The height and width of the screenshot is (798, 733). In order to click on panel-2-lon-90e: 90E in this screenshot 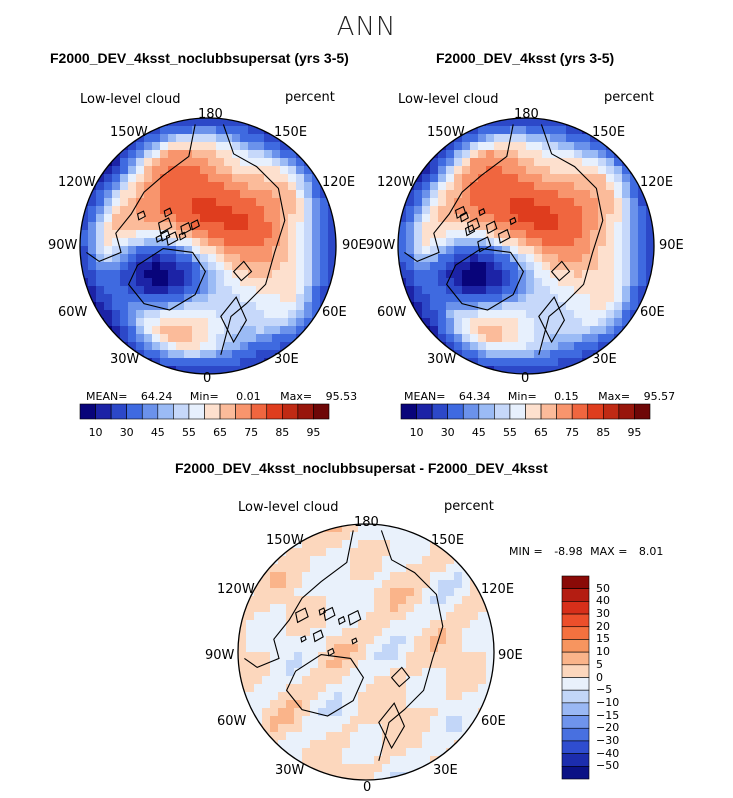, I will do `click(671, 245)`.